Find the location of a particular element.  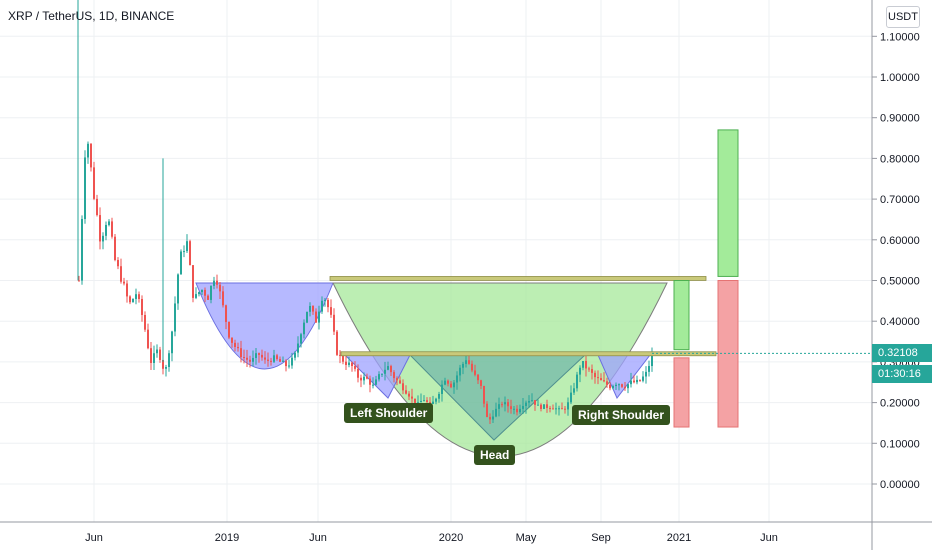

time-tick-label: 2019 is located at coordinates (227, 538).